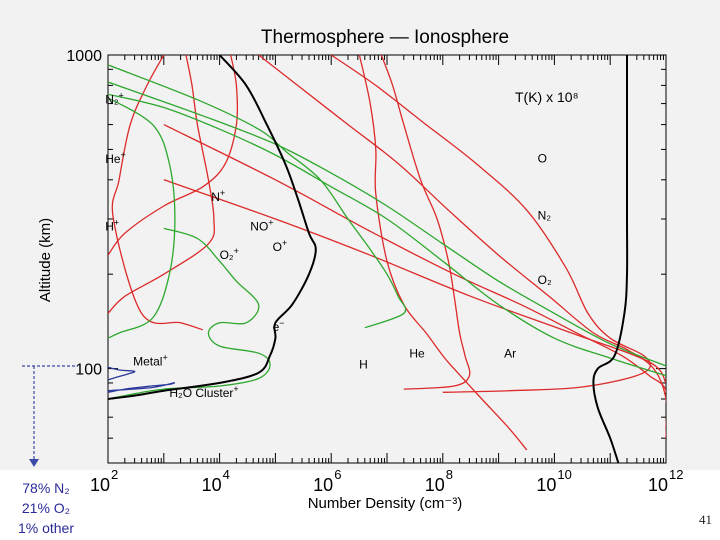  I want to click on curve-label: Ar, so click(510, 354).